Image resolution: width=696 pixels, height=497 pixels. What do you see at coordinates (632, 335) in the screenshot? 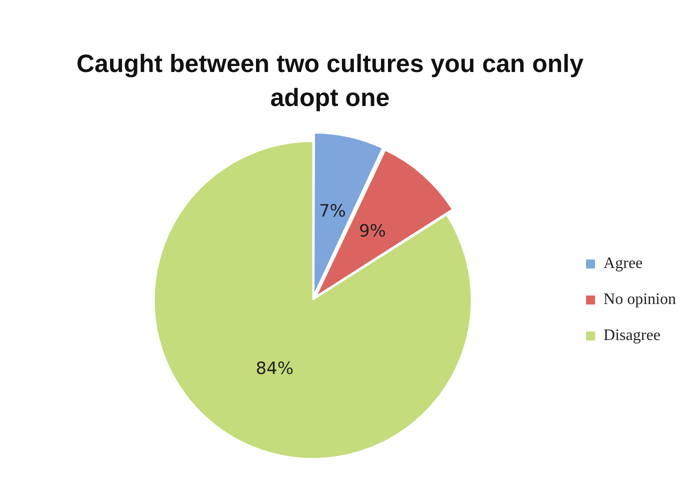
I see `legend-label: Disagree` at bounding box center [632, 335].